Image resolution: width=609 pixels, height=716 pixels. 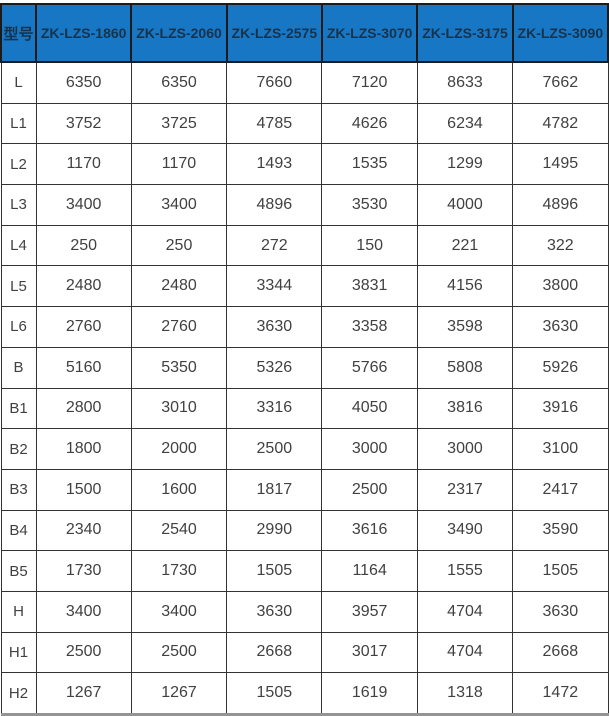 I want to click on value-cell: 1817, so click(x=274, y=489).